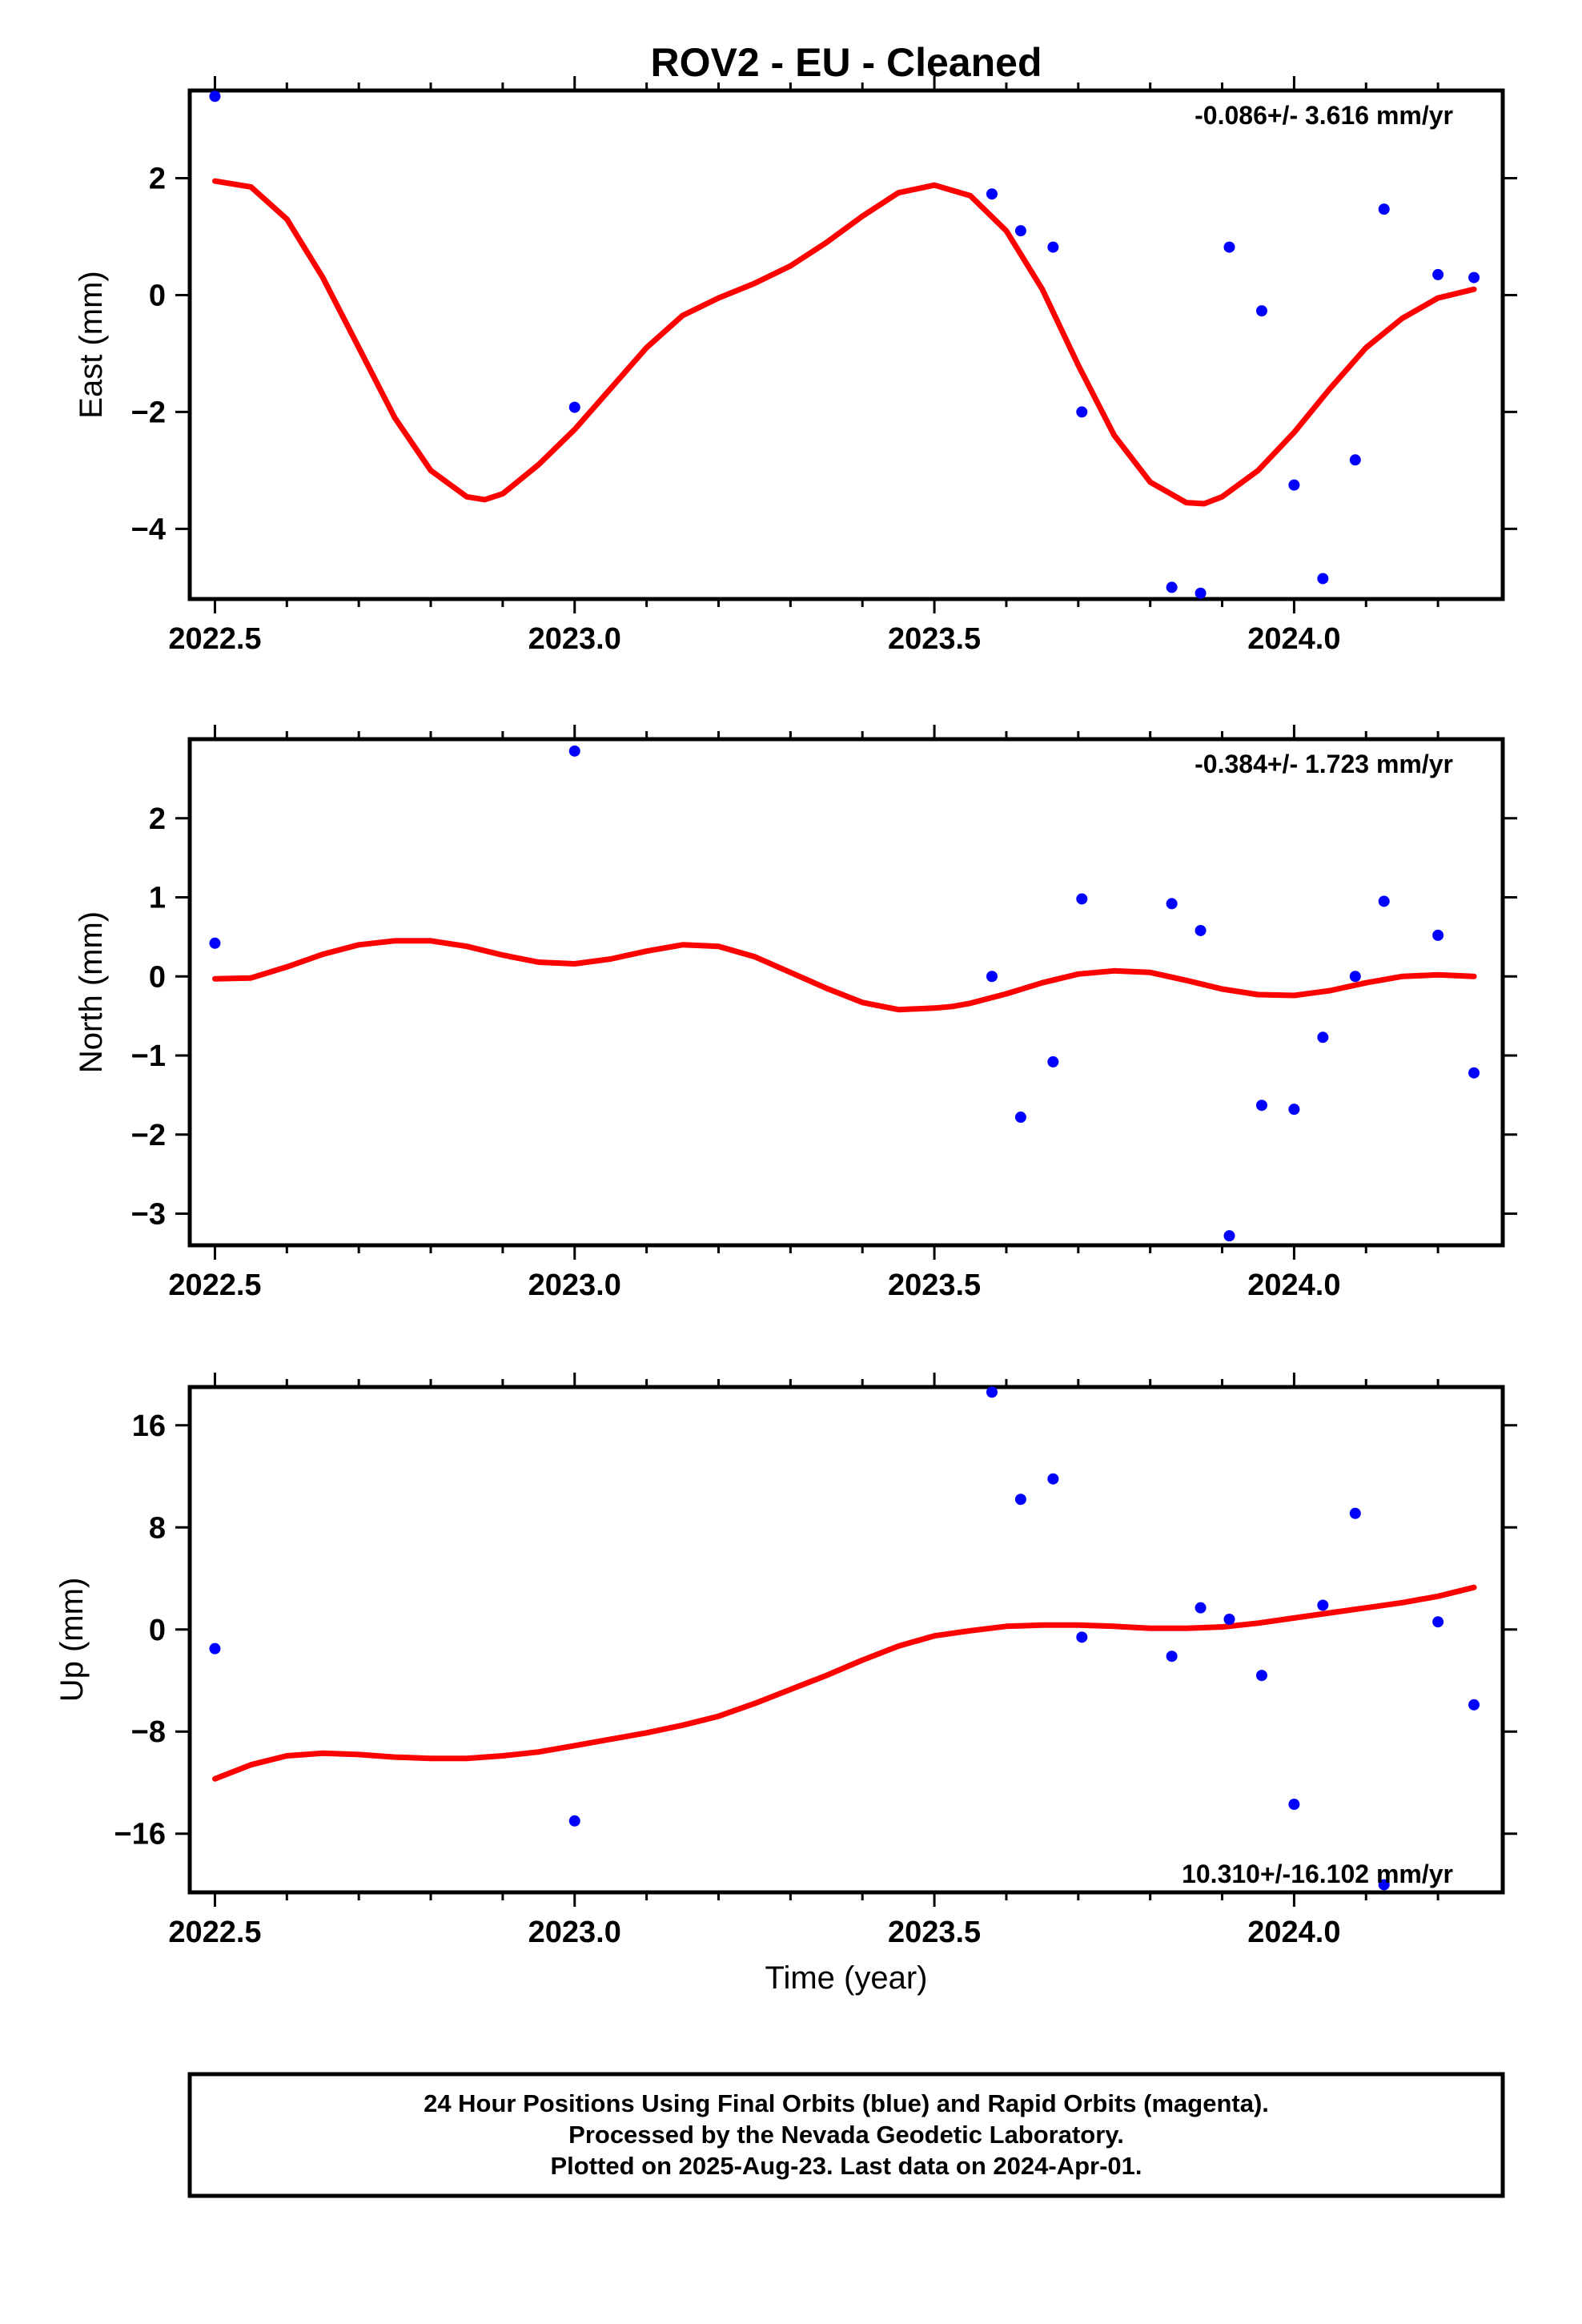  Describe the element at coordinates (157, 977) in the screenshot. I see `north-y-tick-label: 0` at that location.